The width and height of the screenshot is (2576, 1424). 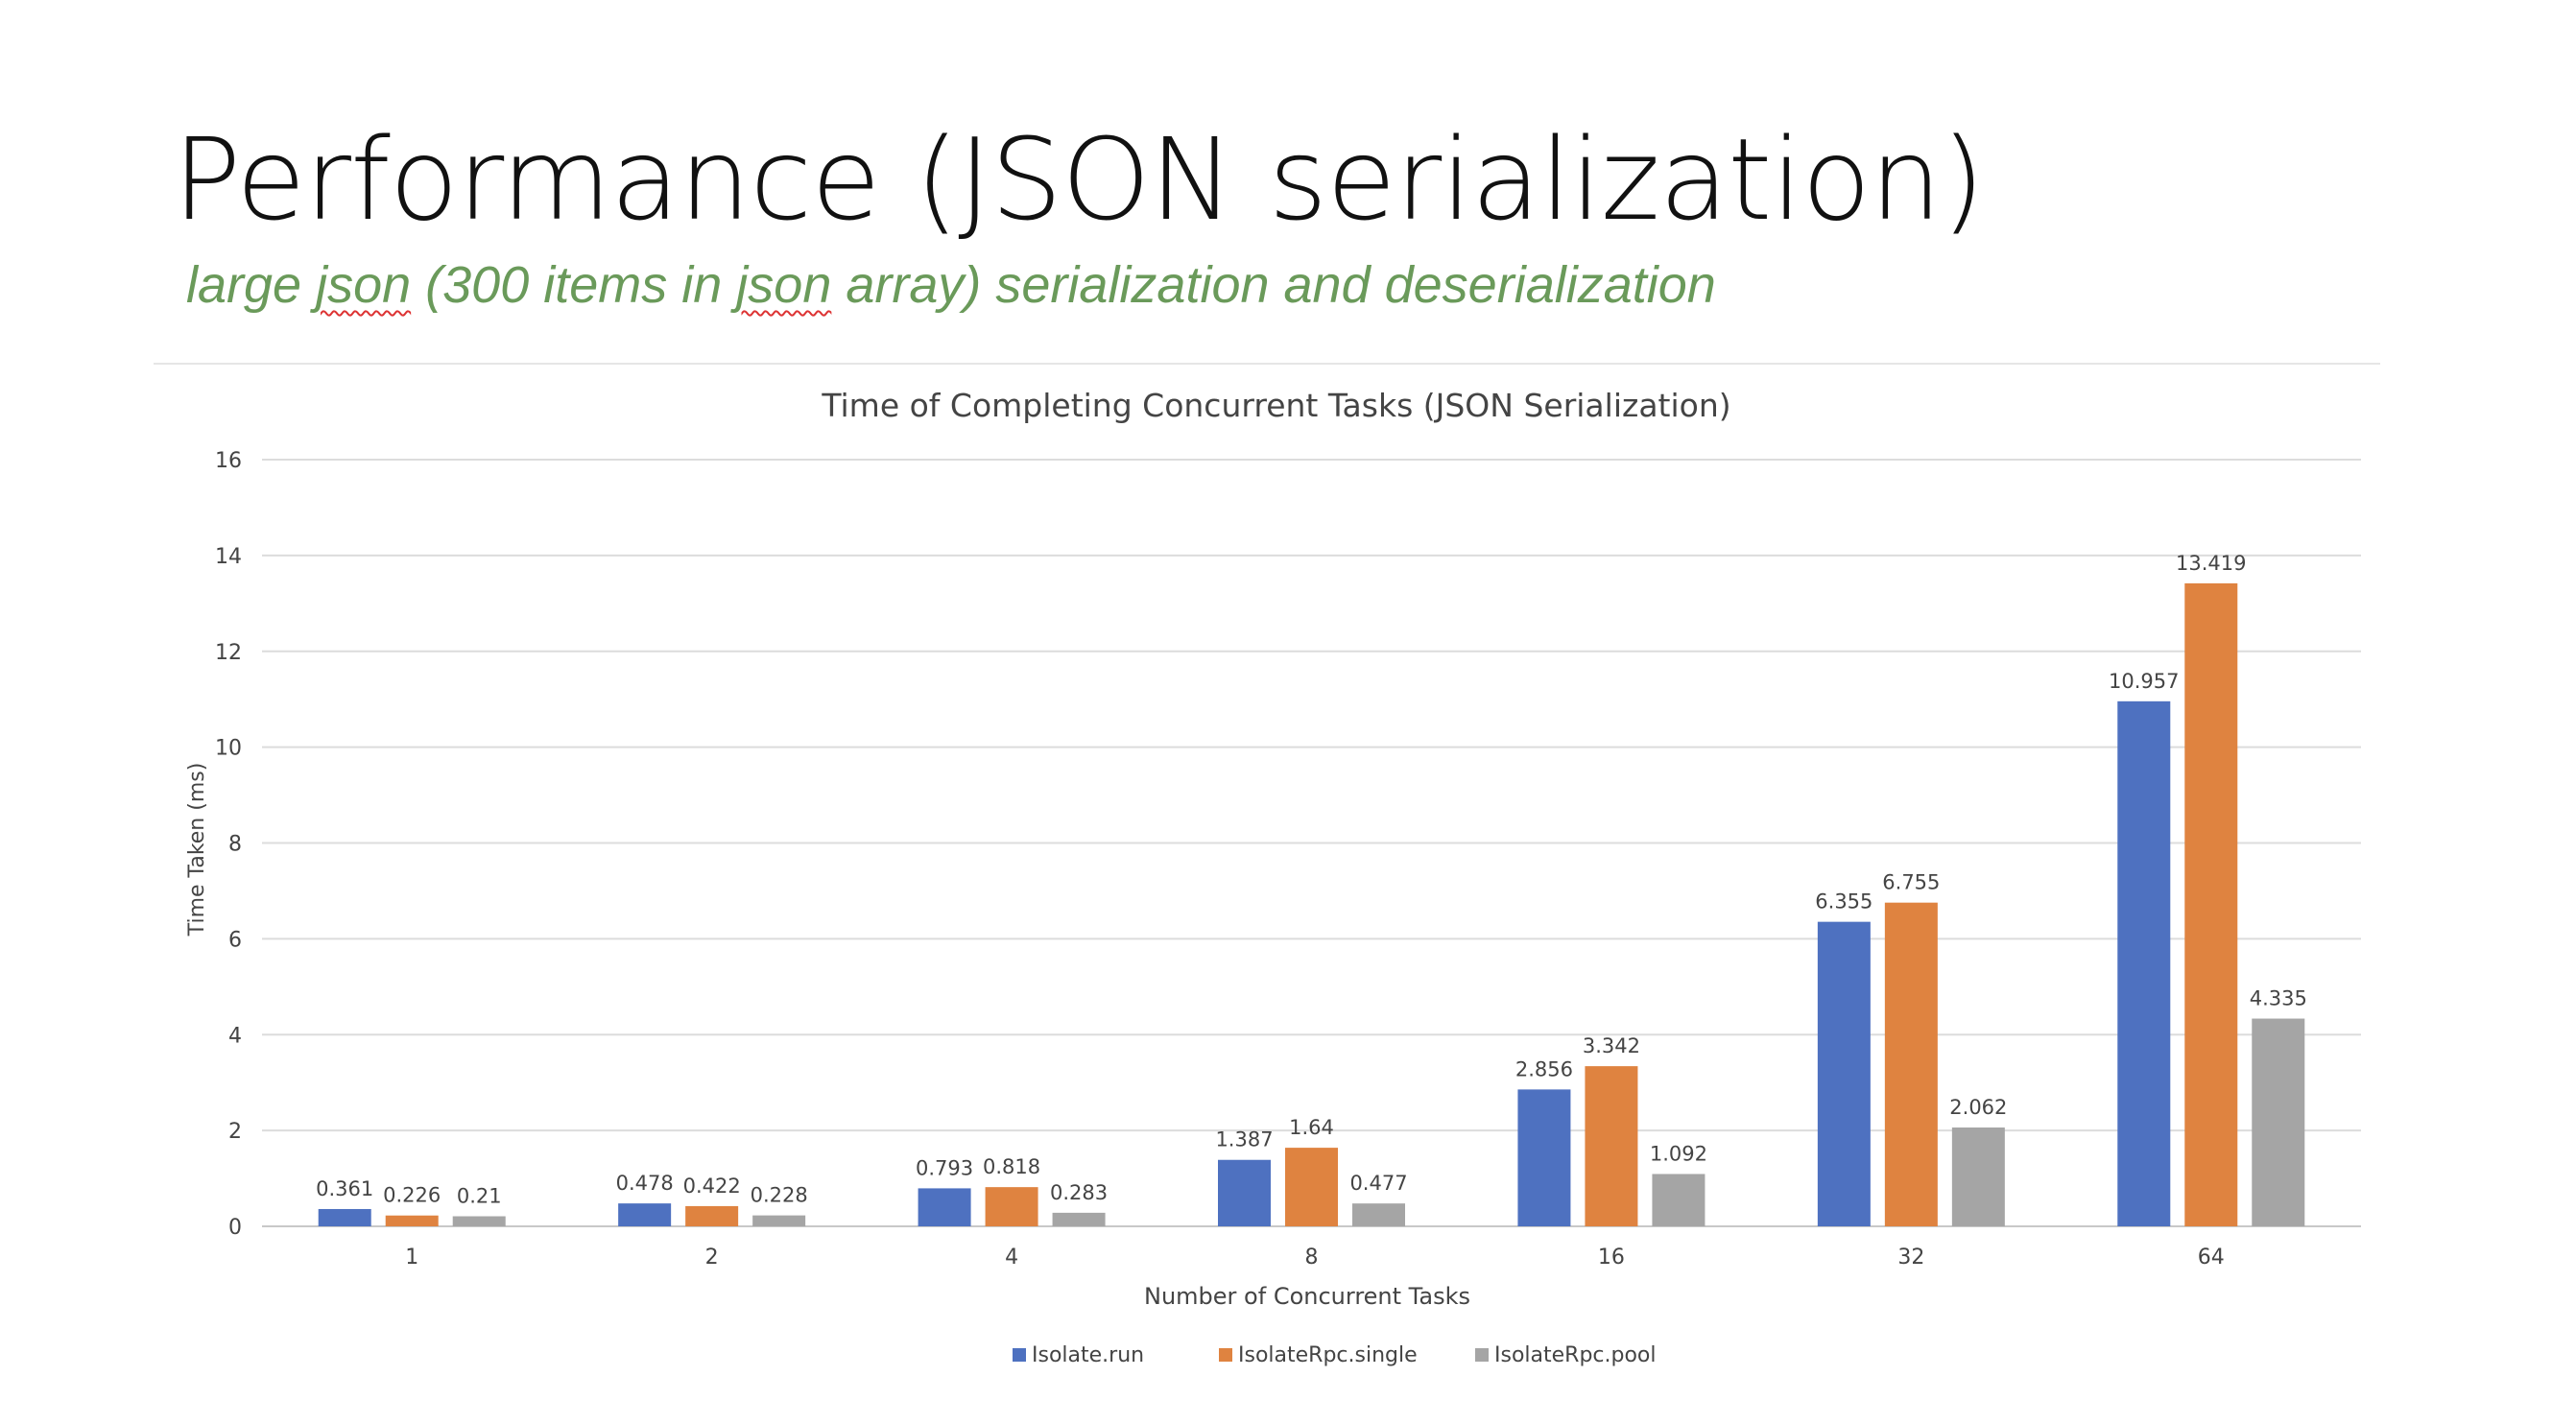 I want to click on y-axis-ticks: 0 2 4 6 8 10 12 14 16, so click(x=228, y=844).